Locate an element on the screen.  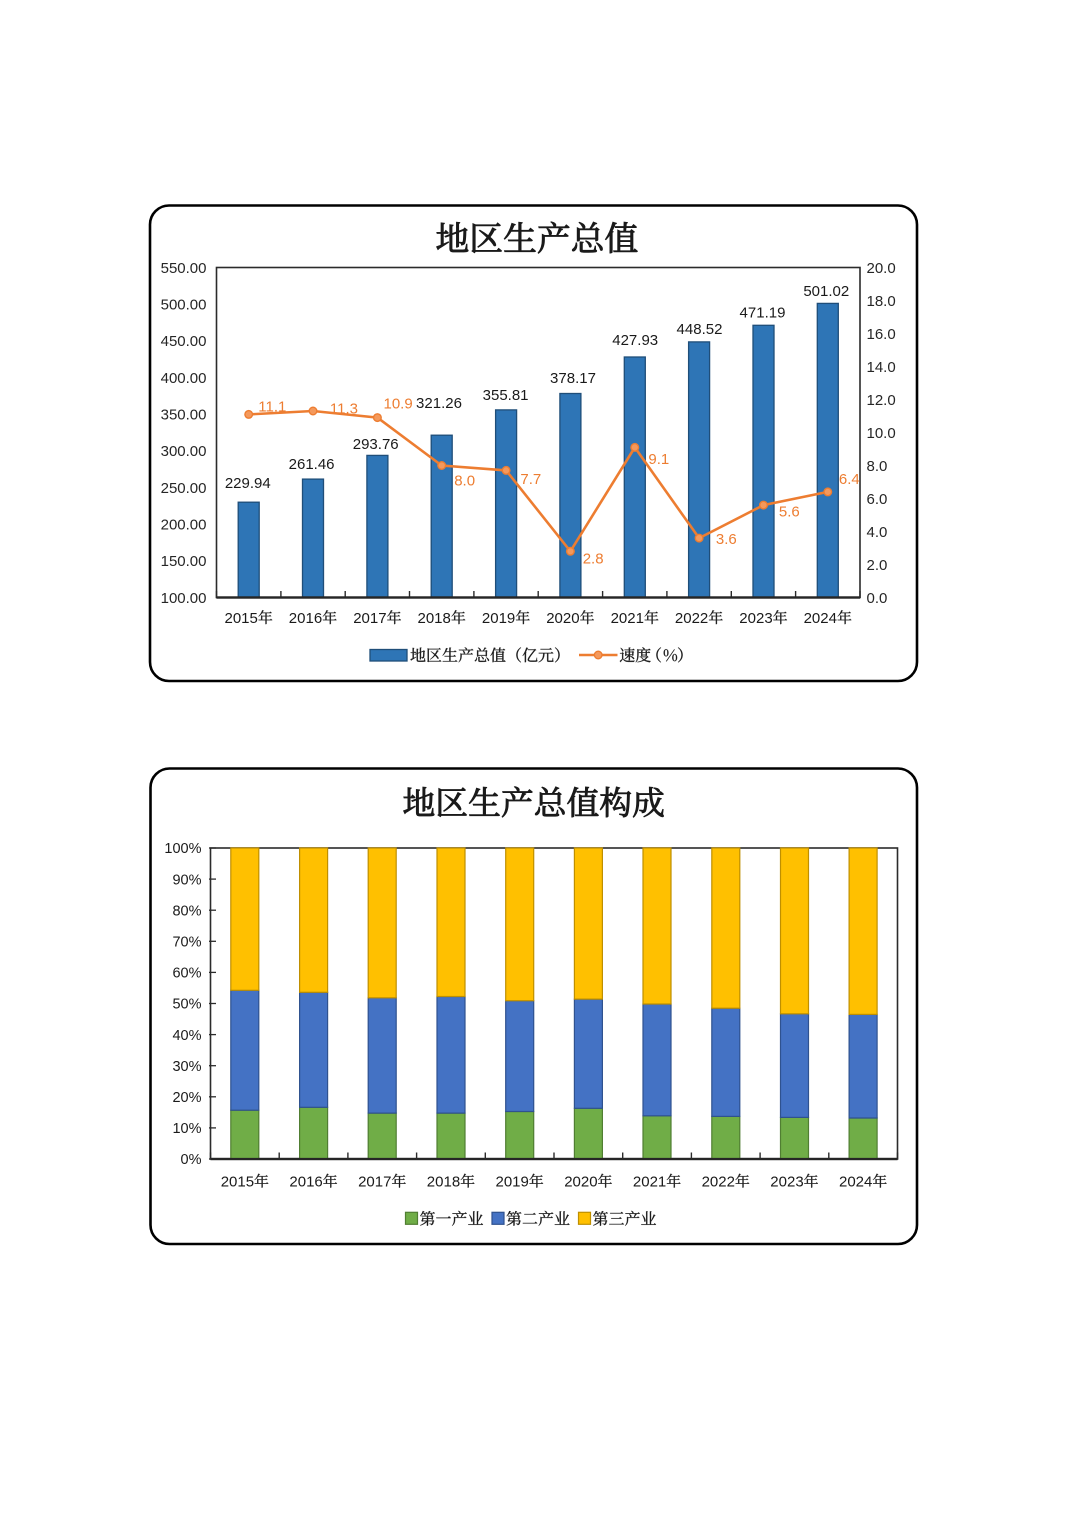
svg-text: 427.93 is located at coordinates (635, 340).